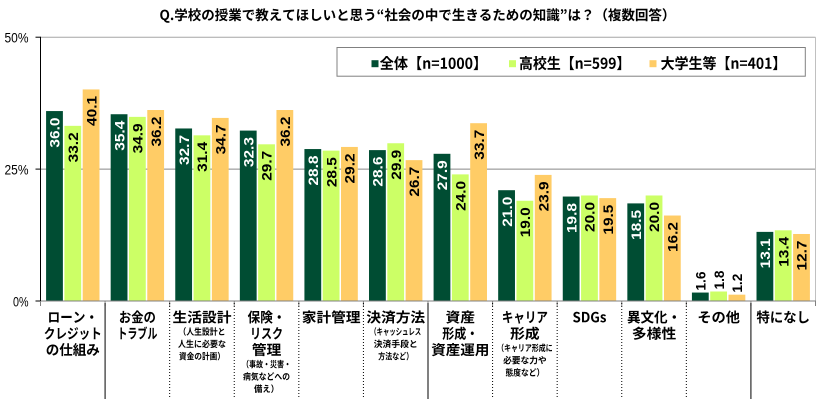  What do you see at coordinates (442, 175) in the screenshot?
I see `svg-text: 27.9` at bounding box center [442, 175].